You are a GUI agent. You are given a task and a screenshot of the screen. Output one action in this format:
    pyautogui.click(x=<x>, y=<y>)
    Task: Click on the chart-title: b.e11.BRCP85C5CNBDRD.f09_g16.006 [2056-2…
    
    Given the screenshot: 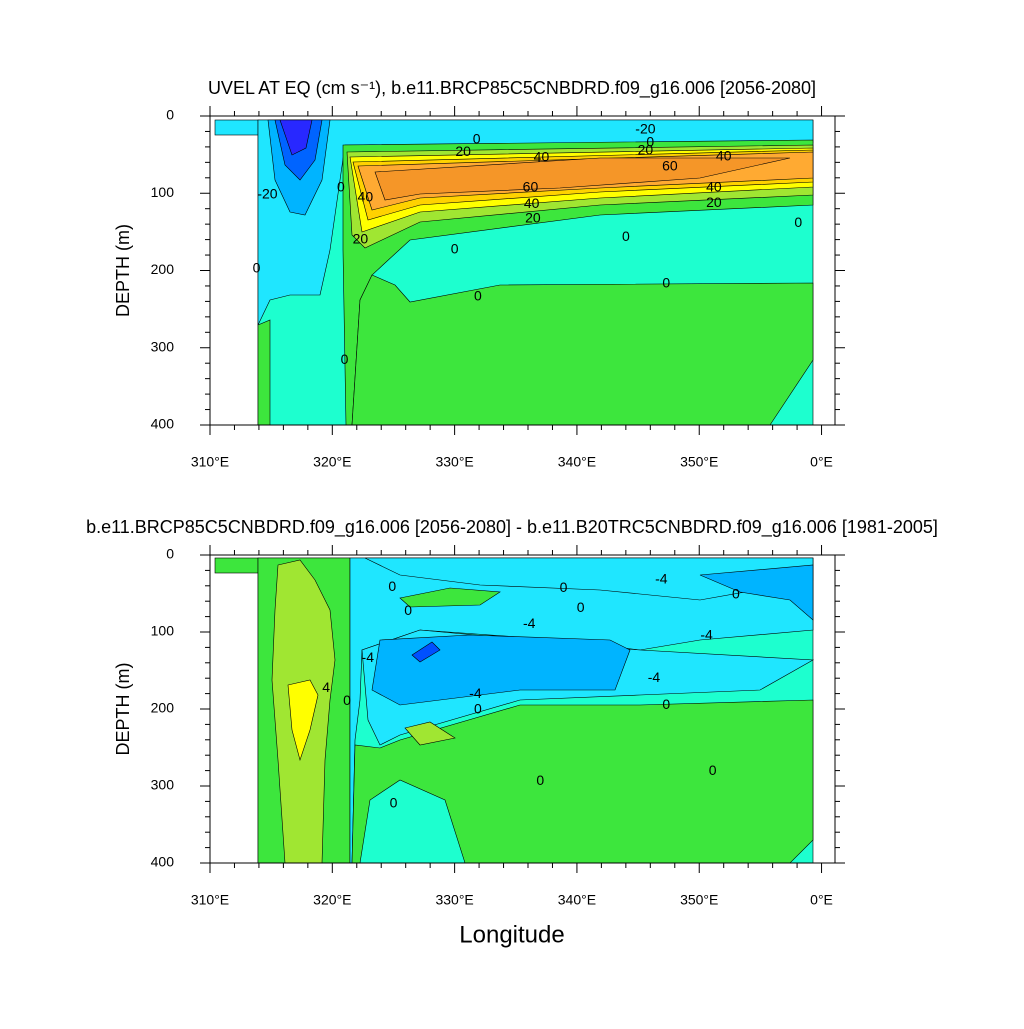 What is the action you would take?
    pyautogui.click(x=512, y=527)
    